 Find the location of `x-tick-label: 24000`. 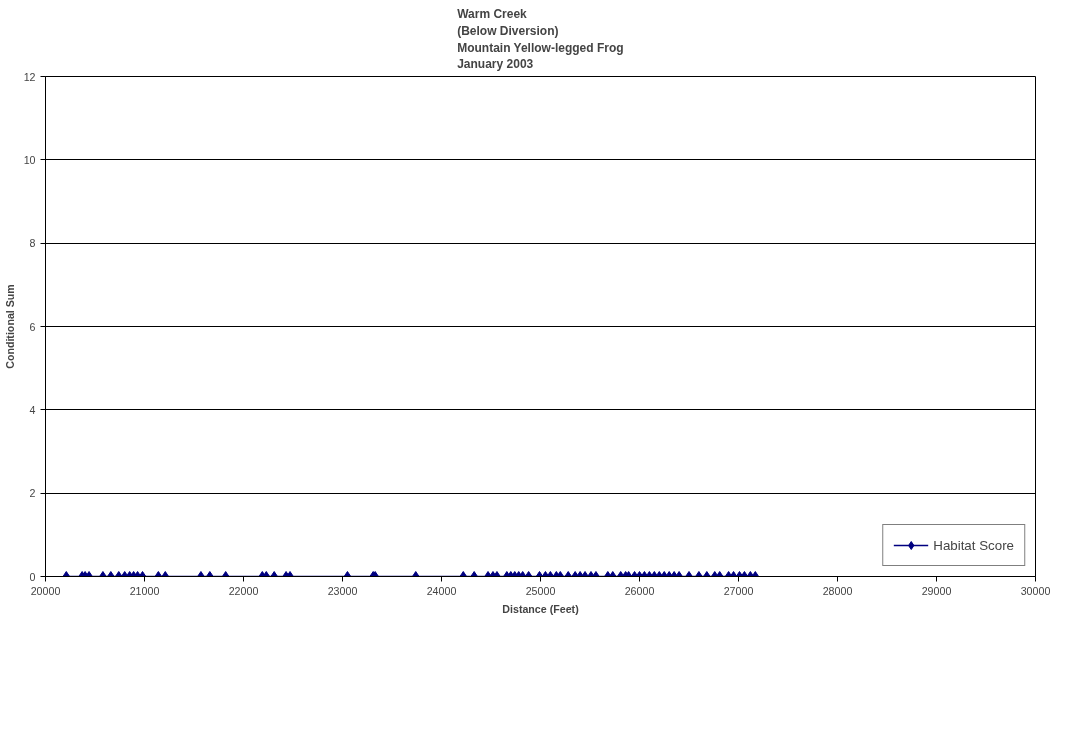

x-tick-label: 24000 is located at coordinates (441, 590).